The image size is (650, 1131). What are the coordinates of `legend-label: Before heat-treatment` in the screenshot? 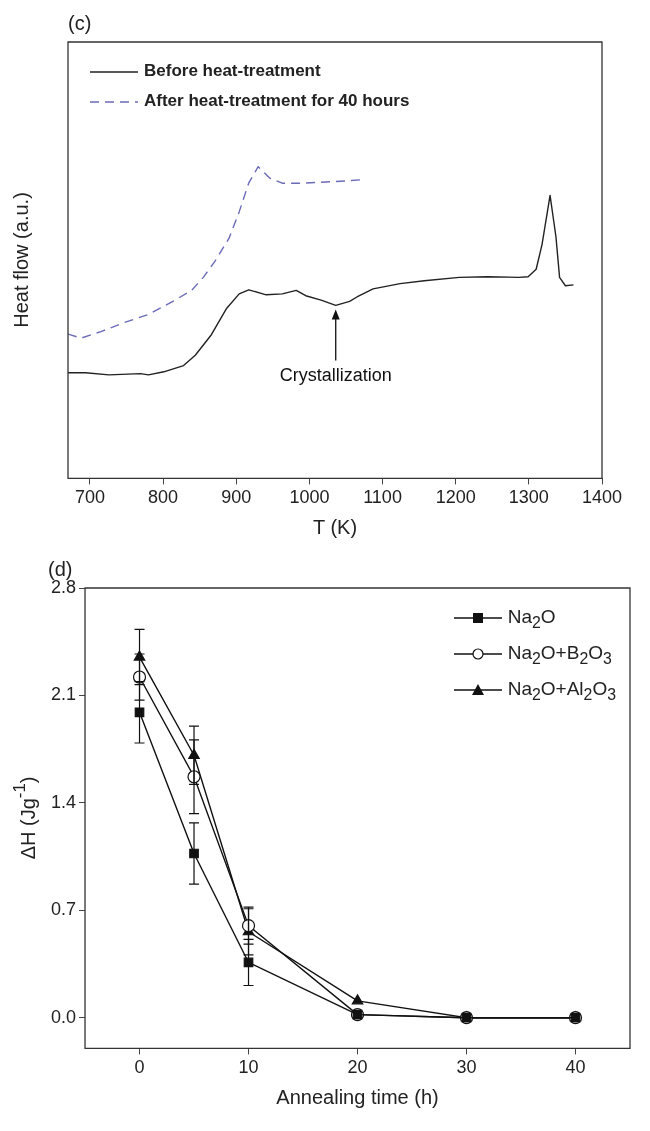 It's located at (232, 70).